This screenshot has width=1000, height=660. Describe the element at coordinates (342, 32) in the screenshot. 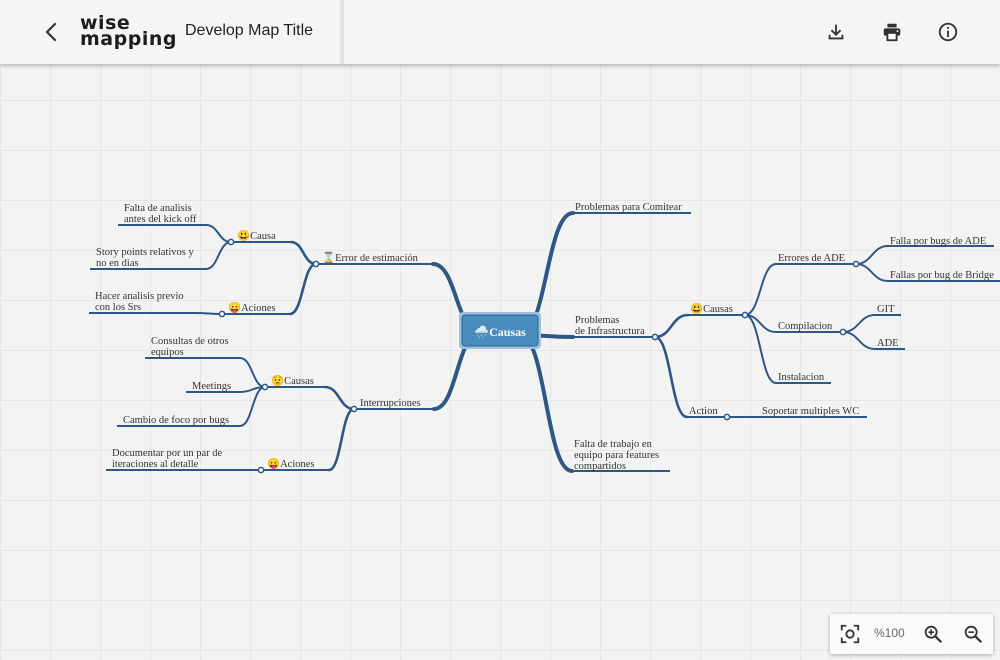

I see `toolbar-divider` at that location.